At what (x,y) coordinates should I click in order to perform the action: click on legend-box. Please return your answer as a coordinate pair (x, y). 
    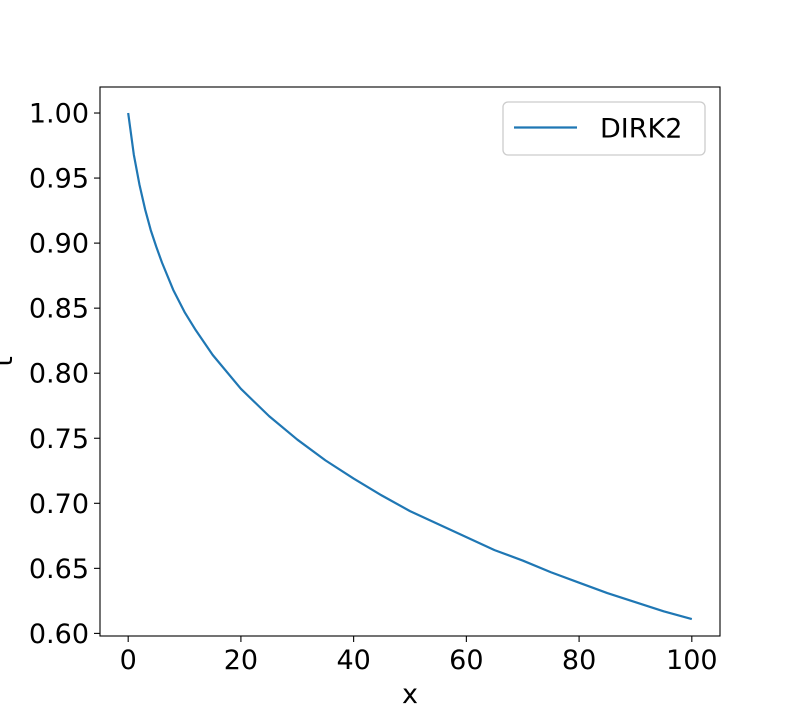
    Looking at the image, I should click on (604, 128).